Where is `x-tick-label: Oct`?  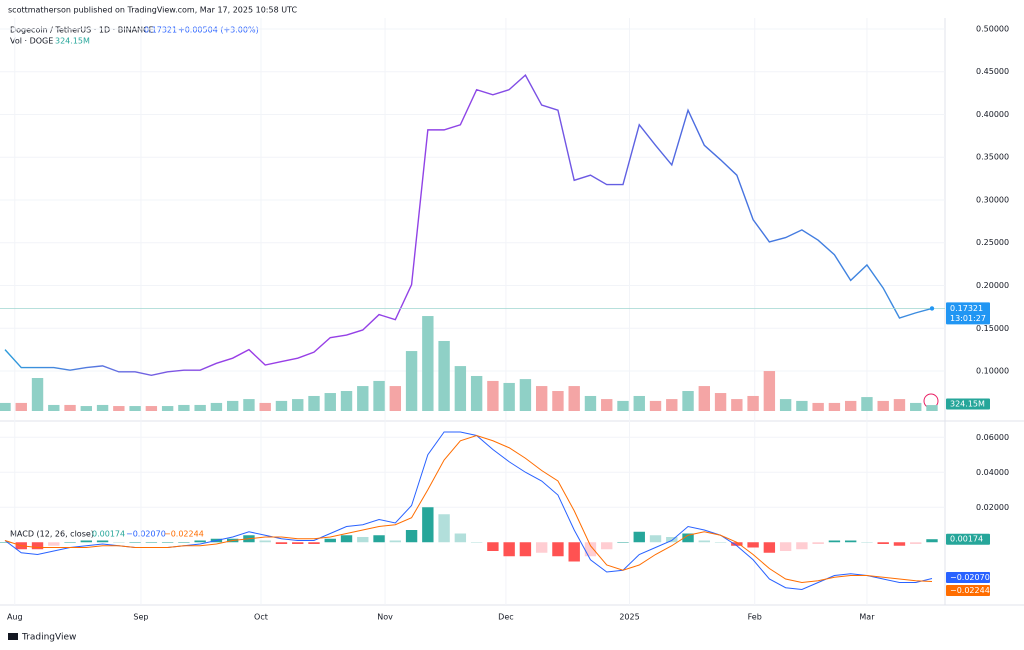 x-tick-label: Oct is located at coordinates (261, 617).